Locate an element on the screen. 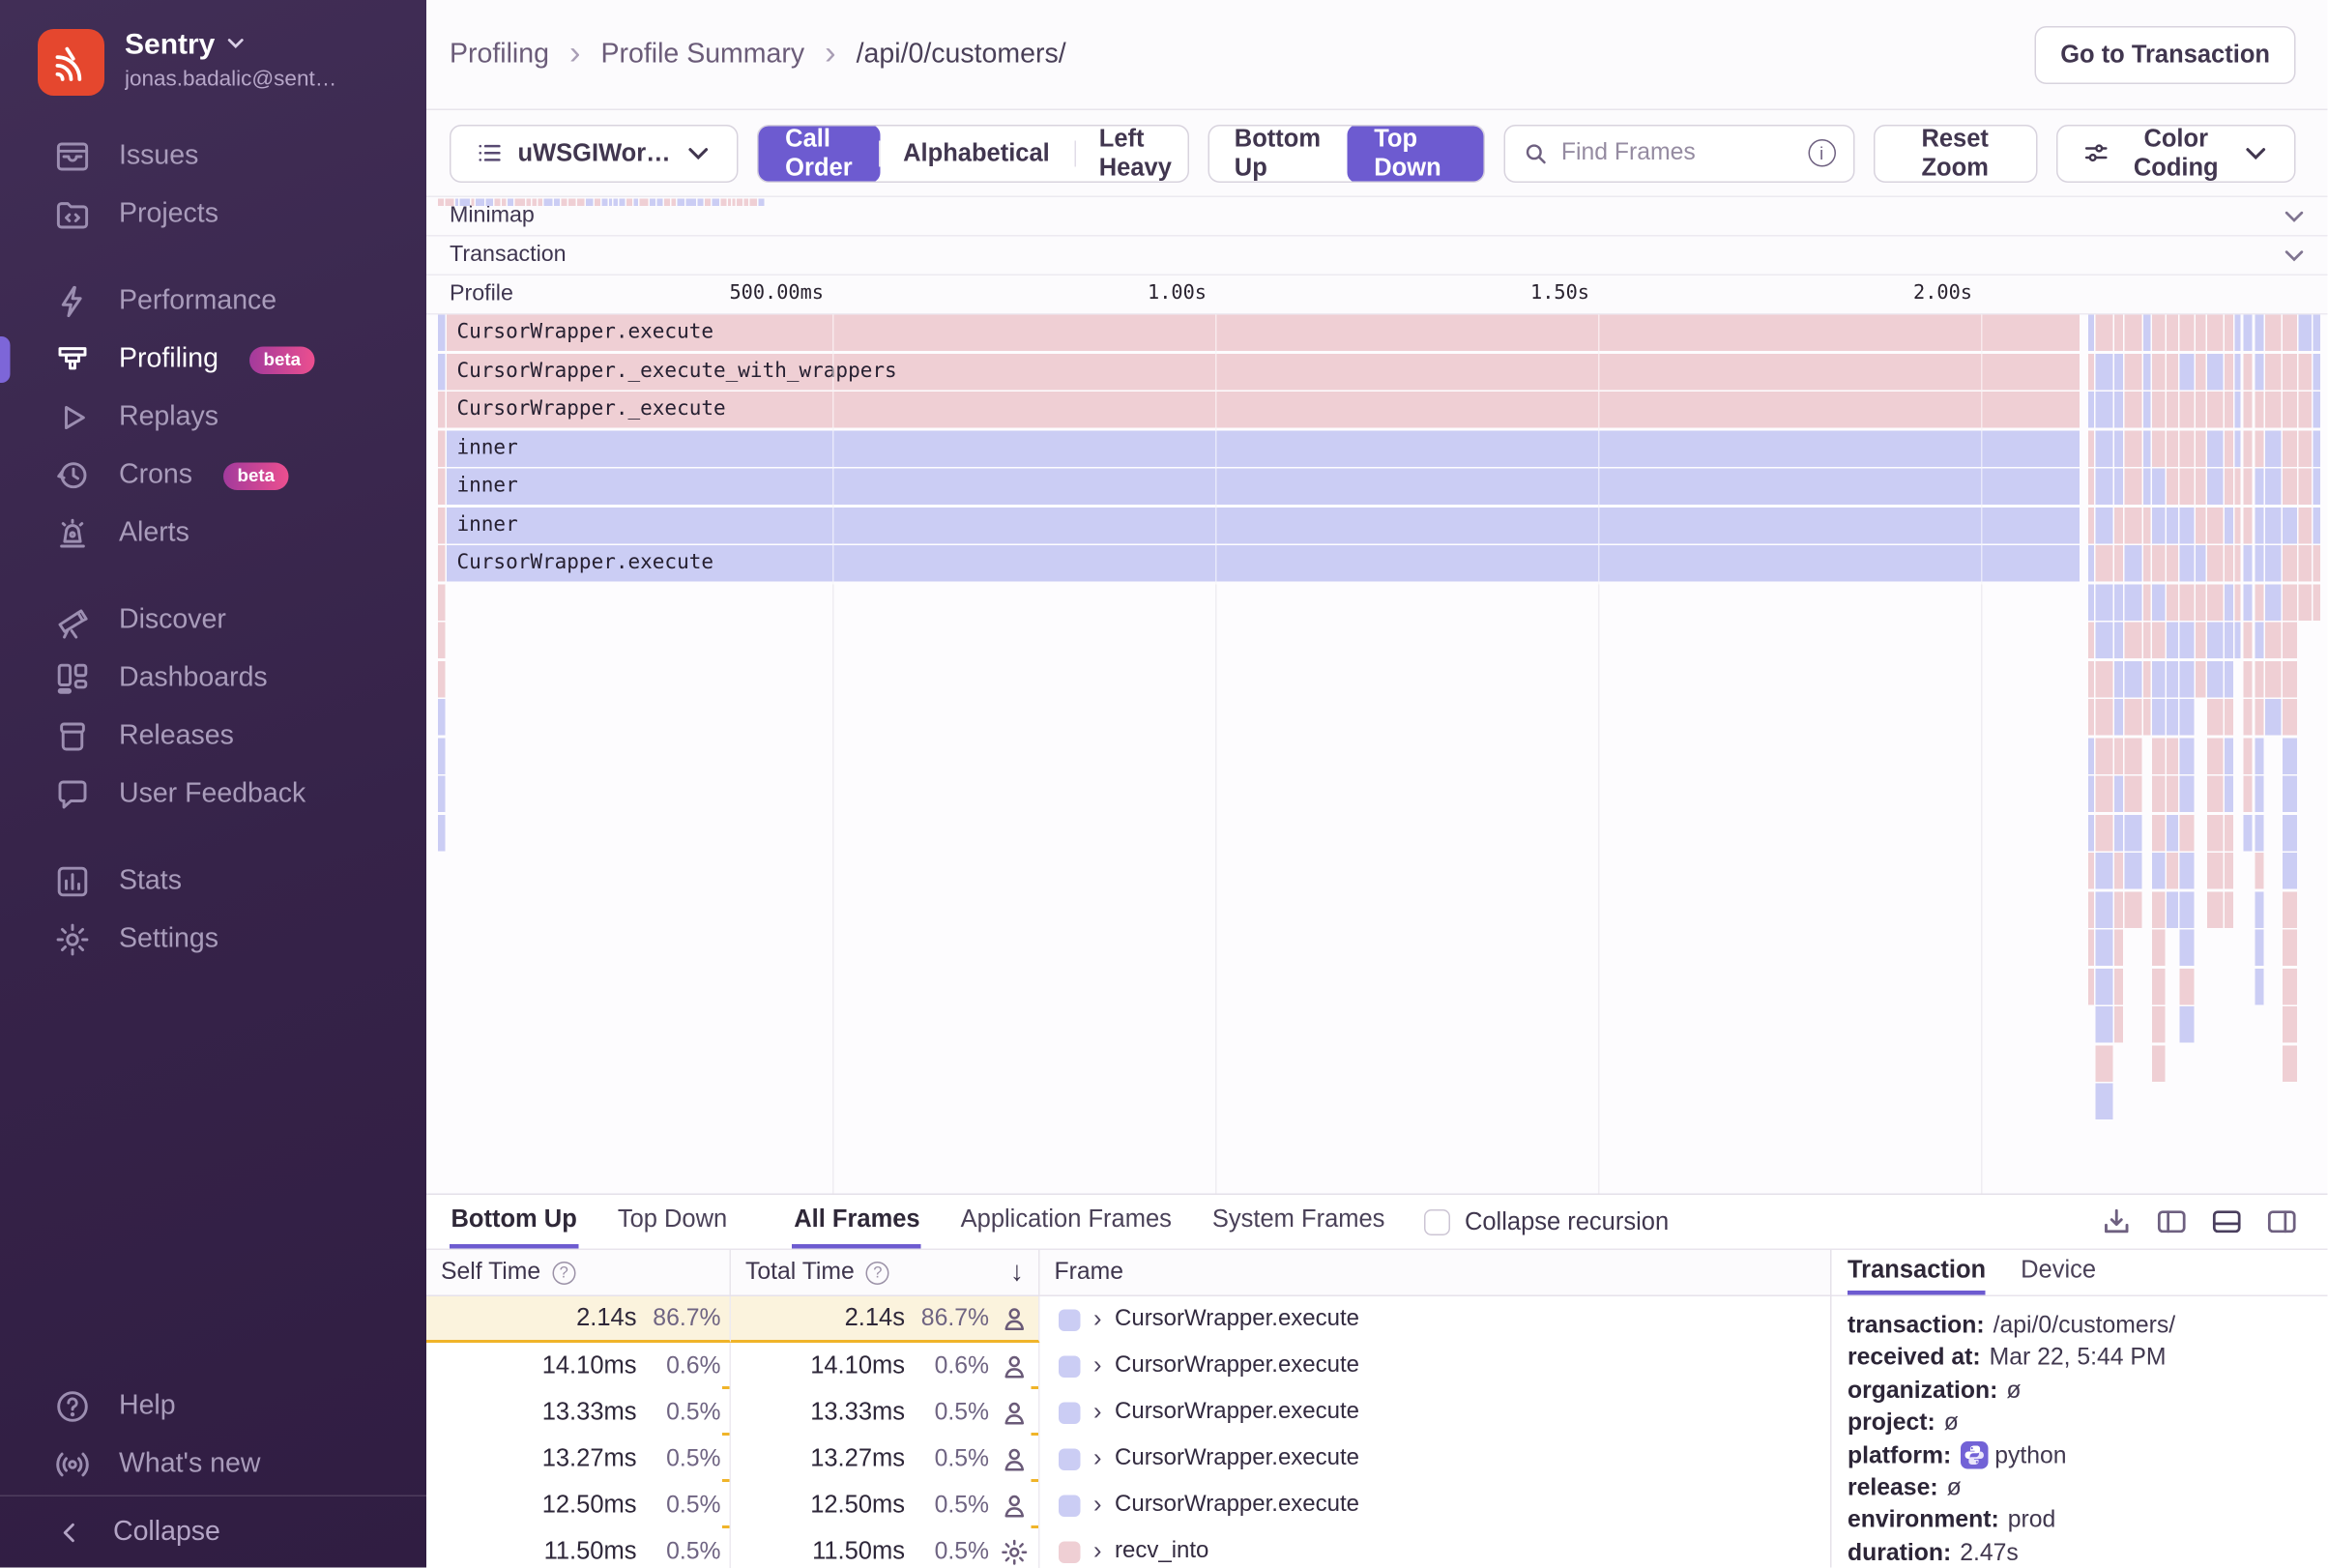  collapse-recursion-checkbox is located at coordinates (1436, 1221).